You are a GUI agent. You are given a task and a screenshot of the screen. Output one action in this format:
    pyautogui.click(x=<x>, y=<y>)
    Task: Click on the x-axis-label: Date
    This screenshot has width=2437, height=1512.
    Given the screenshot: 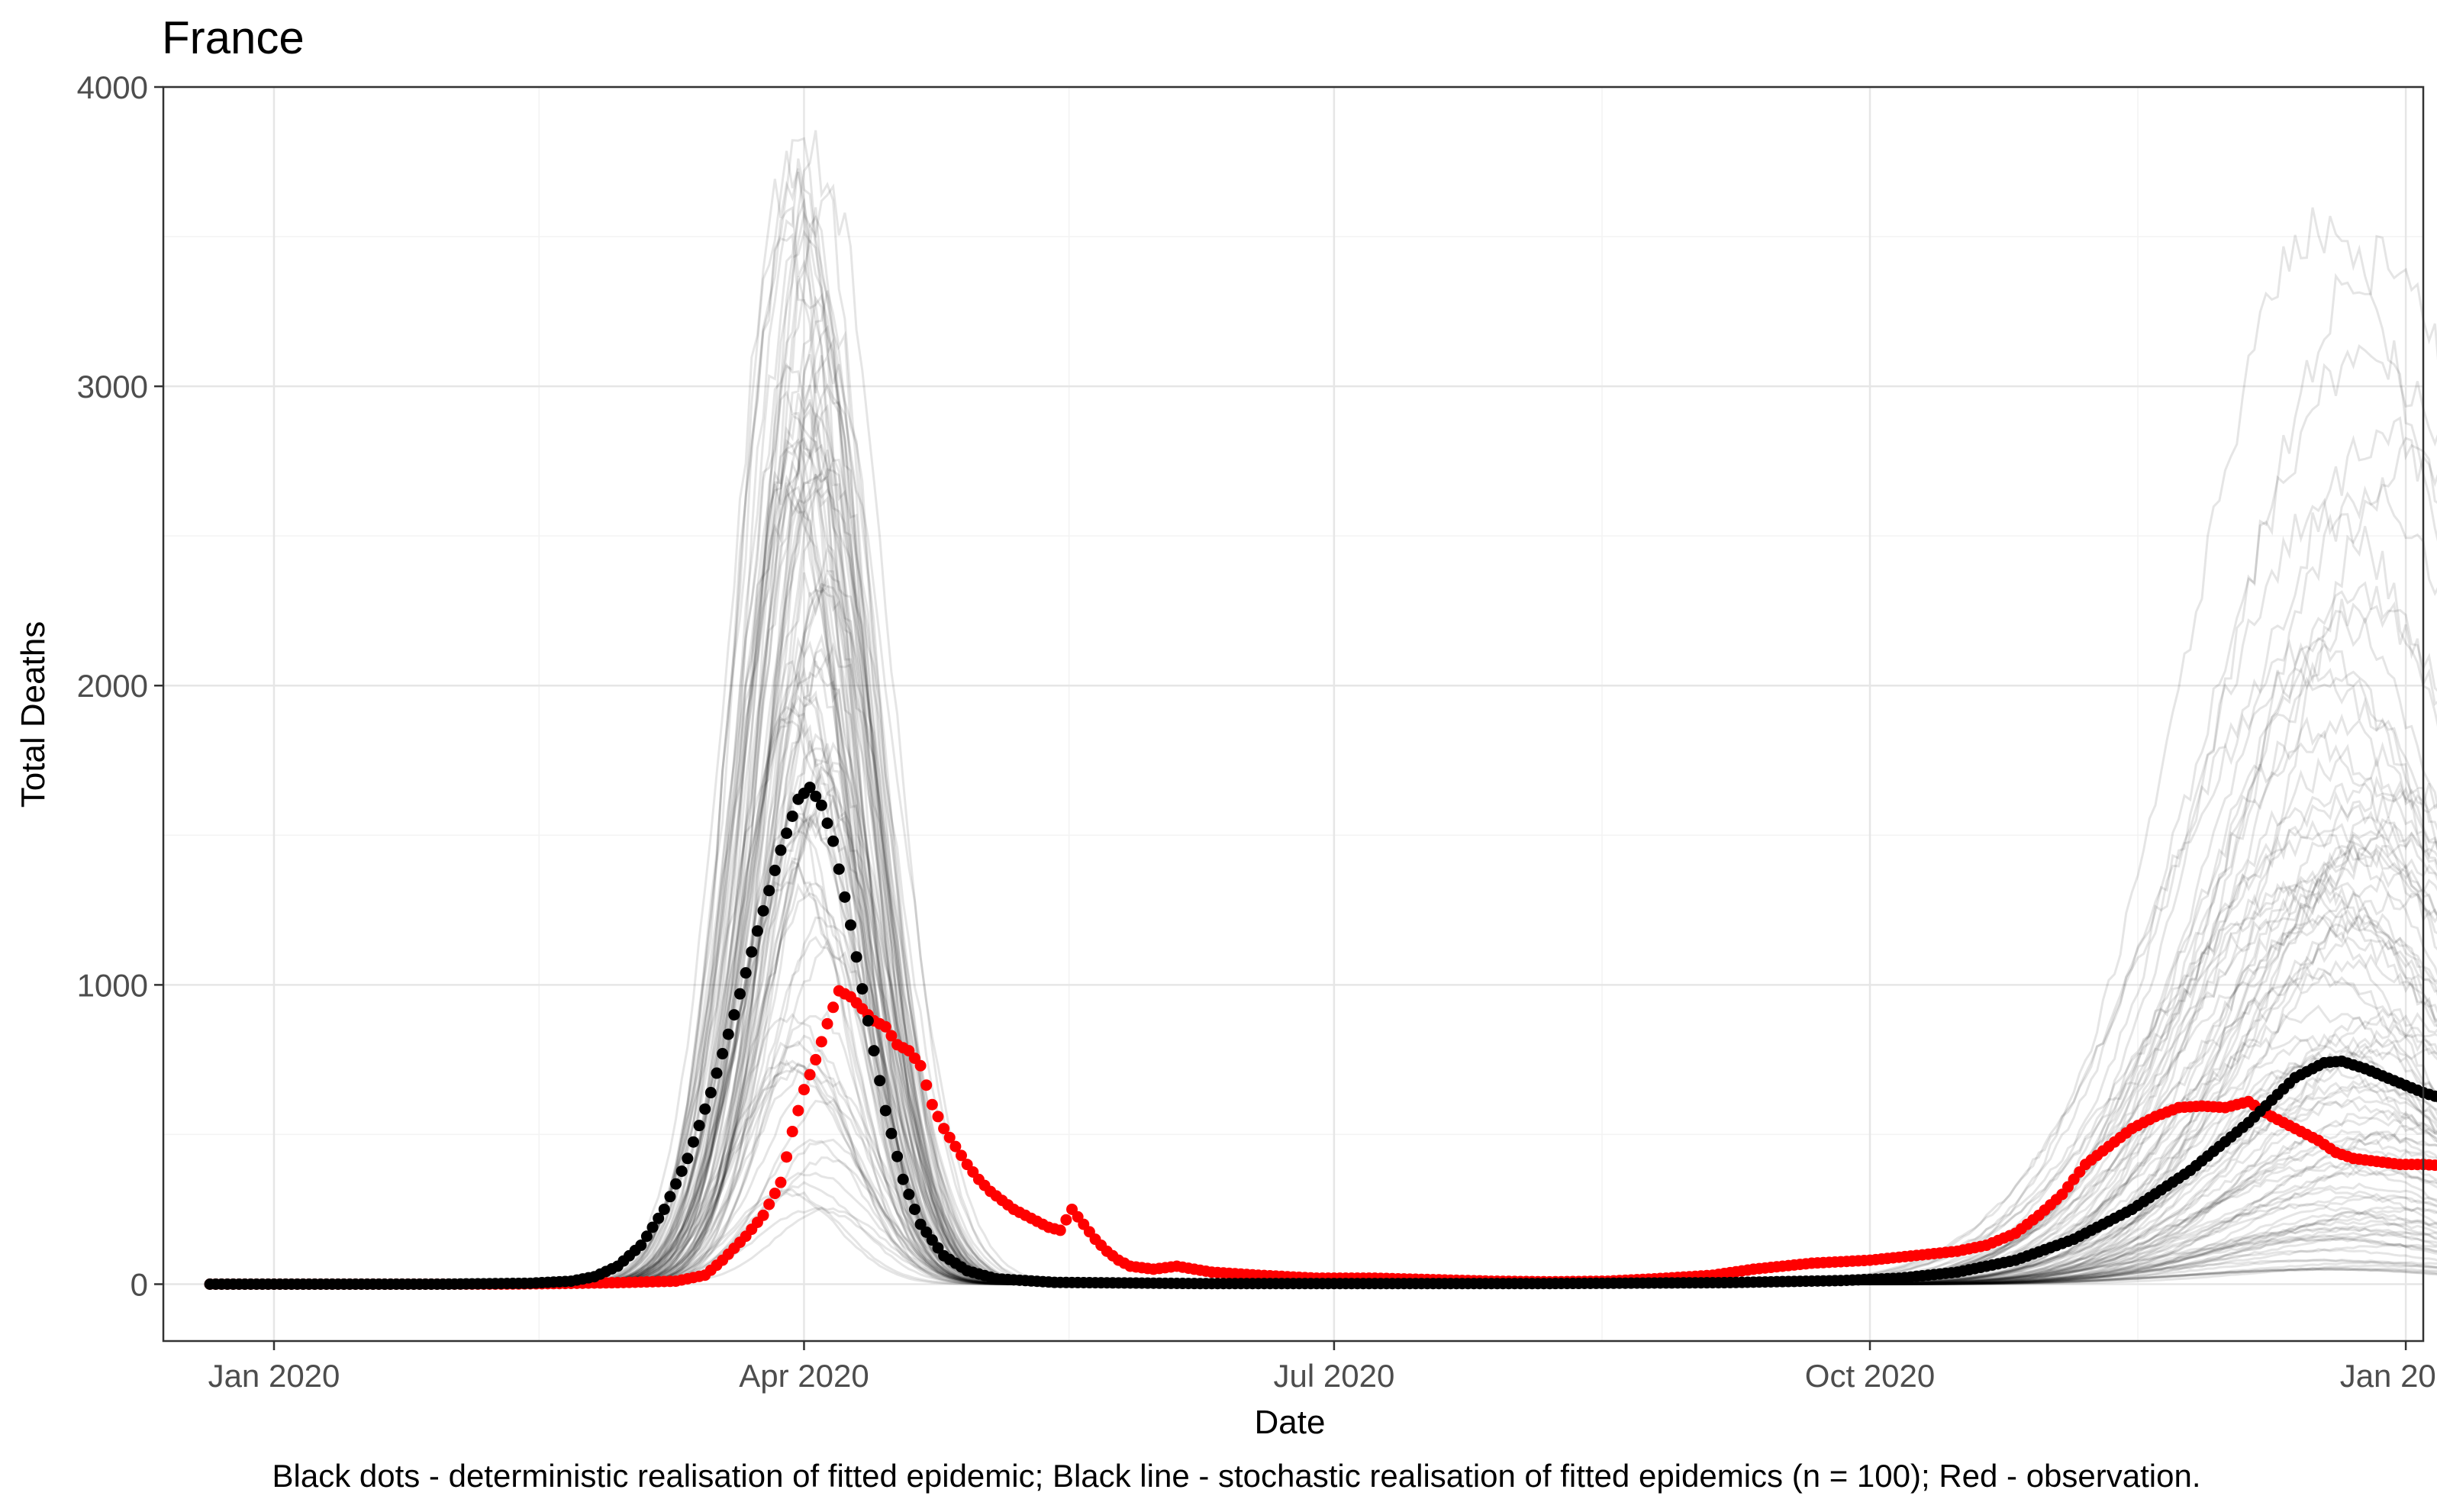 What is the action you would take?
    pyautogui.click(x=1290, y=1422)
    